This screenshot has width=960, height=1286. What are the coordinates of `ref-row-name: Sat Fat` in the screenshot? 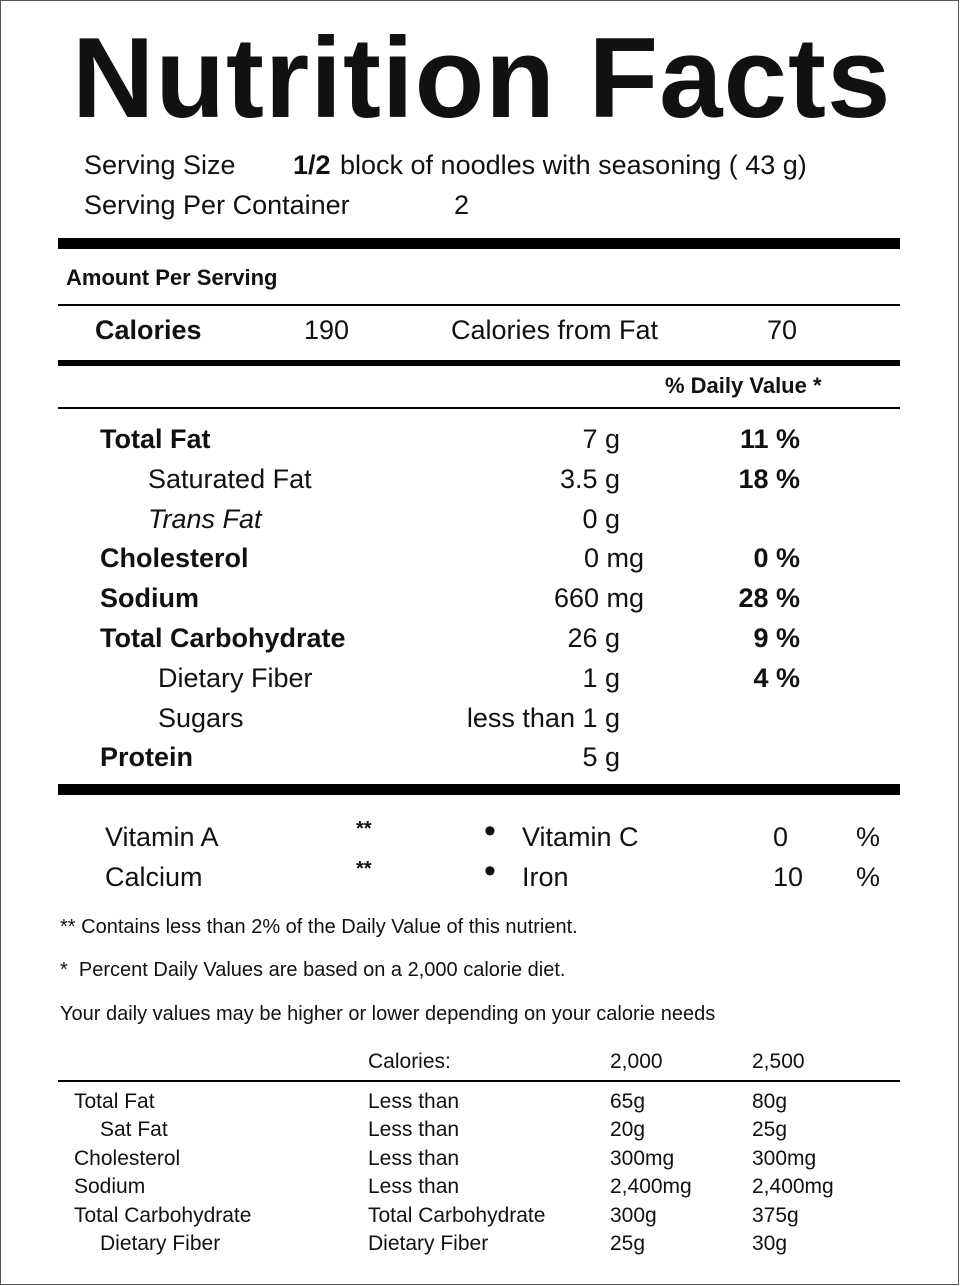 It's located at (134, 1129).